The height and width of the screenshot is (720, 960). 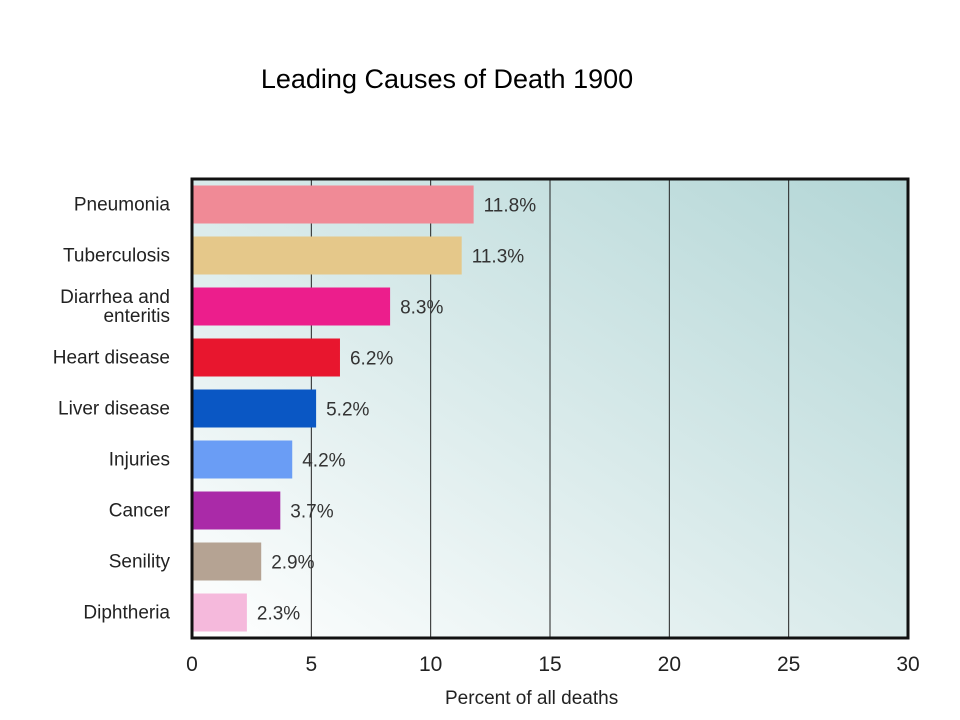 I want to click on x-tick-label: 30, so click(x=907, y=664).